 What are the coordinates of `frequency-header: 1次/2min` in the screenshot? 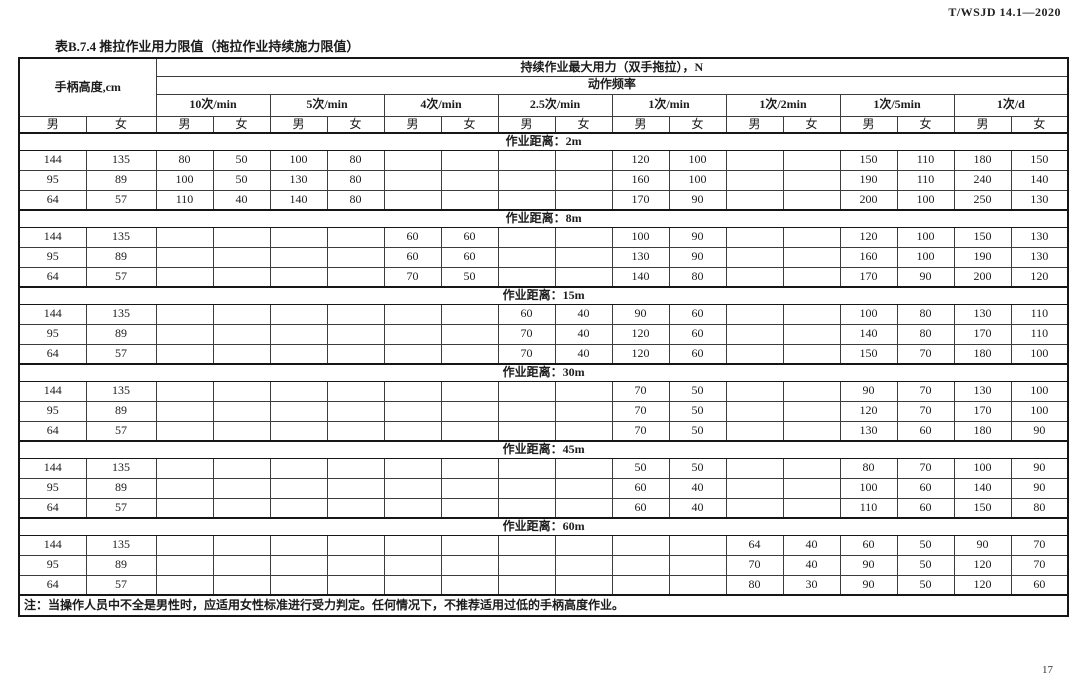 It's located at (783, 105).